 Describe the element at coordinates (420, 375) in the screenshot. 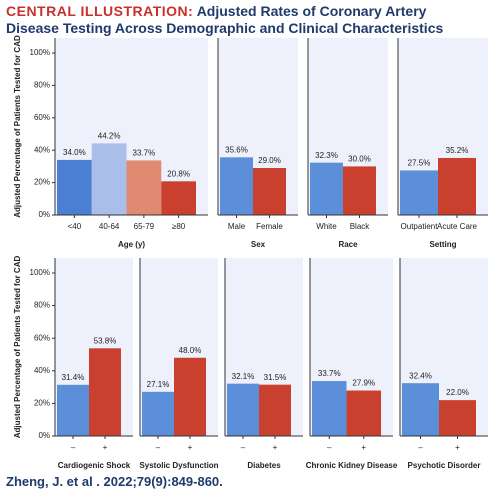

I see `value-label: 32.4%` at that location.